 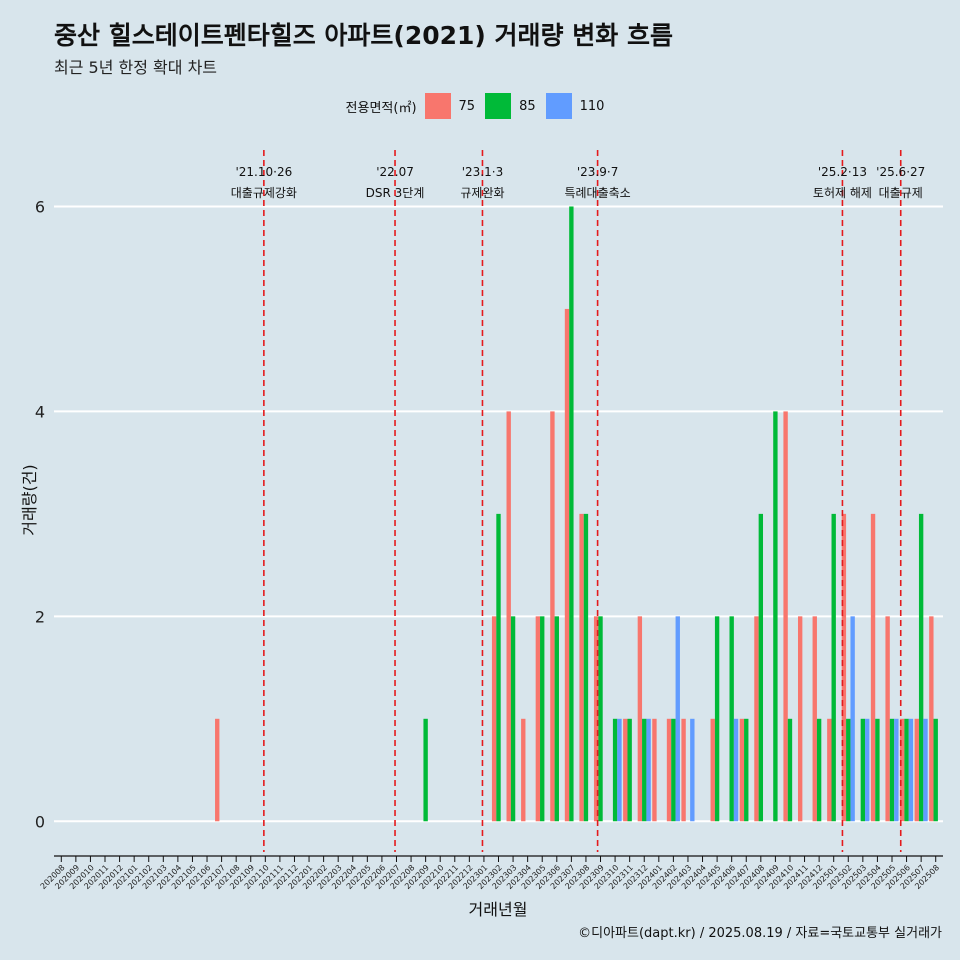 I want to click on policy-label-3: 특례대출축소, so click(x=597, y=193).